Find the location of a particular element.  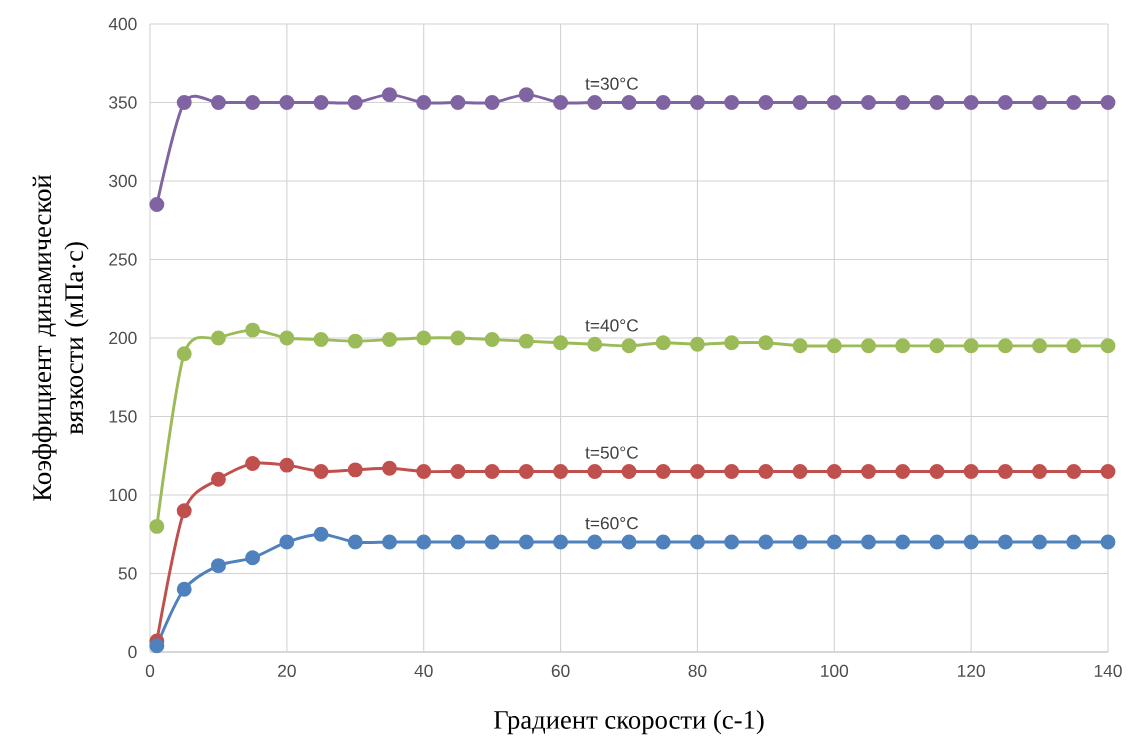

x-tick-label: 20 is located at coordinates (287, 670).